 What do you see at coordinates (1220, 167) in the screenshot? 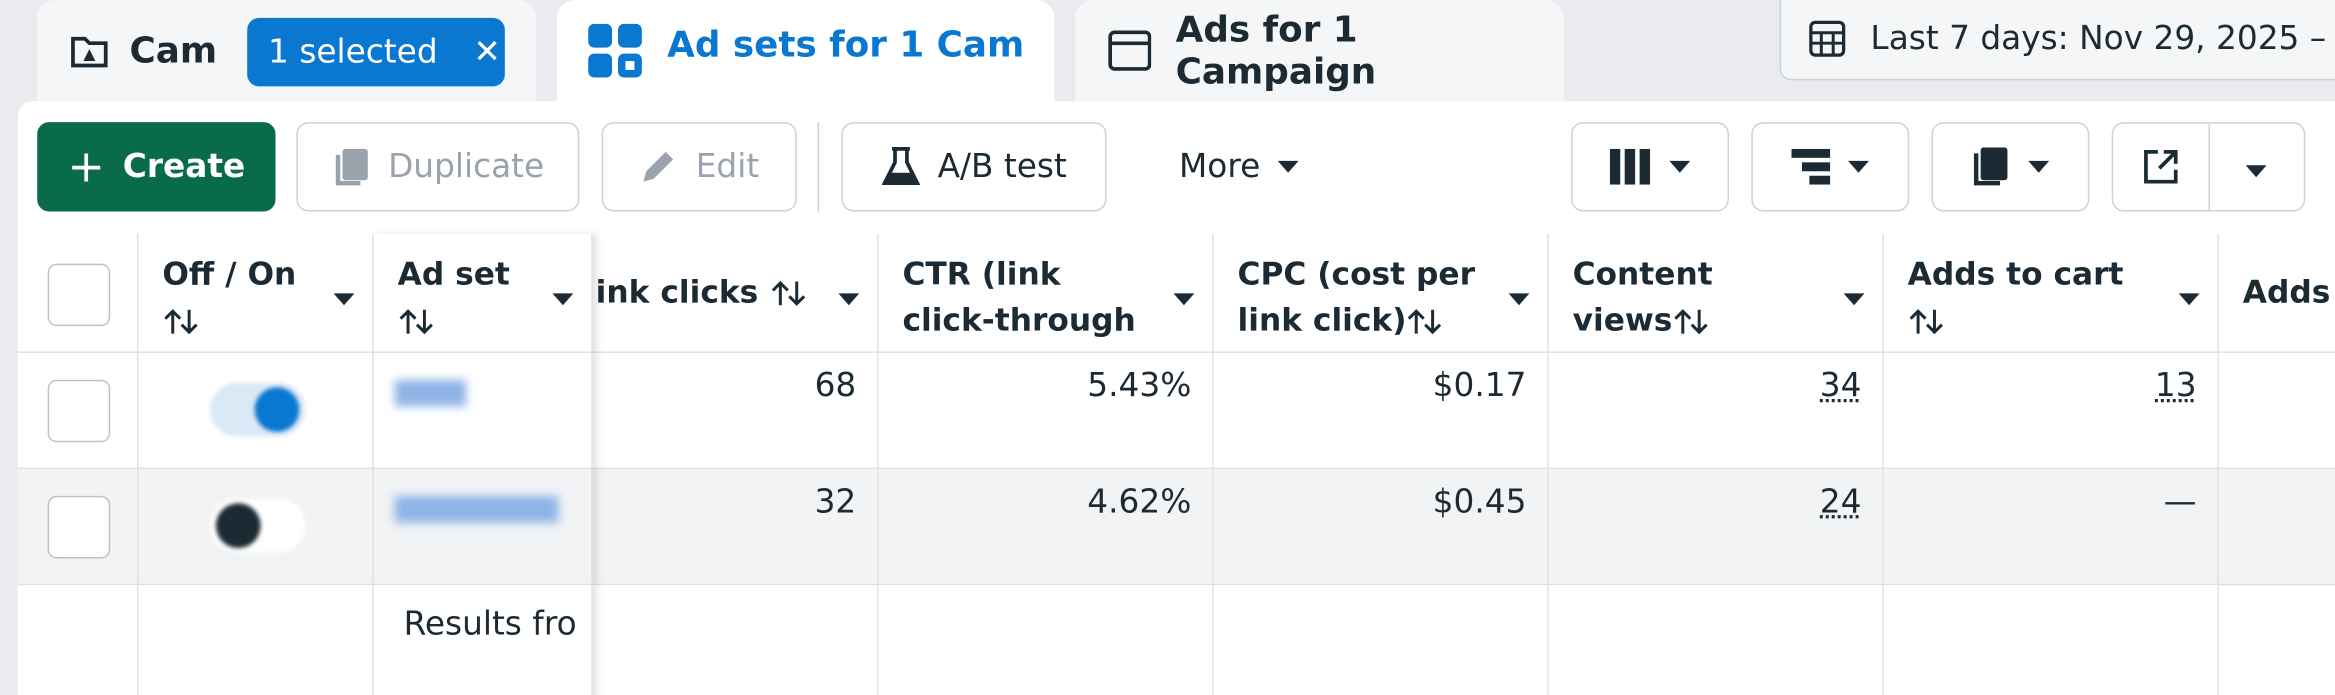
I see `button-label: More` at bounding box center [1220, 167].